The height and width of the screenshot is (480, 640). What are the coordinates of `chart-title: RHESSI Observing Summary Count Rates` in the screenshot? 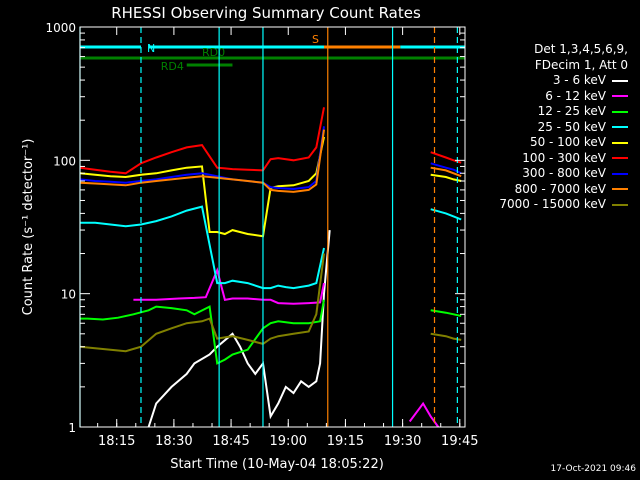 It's located at (266, 13).